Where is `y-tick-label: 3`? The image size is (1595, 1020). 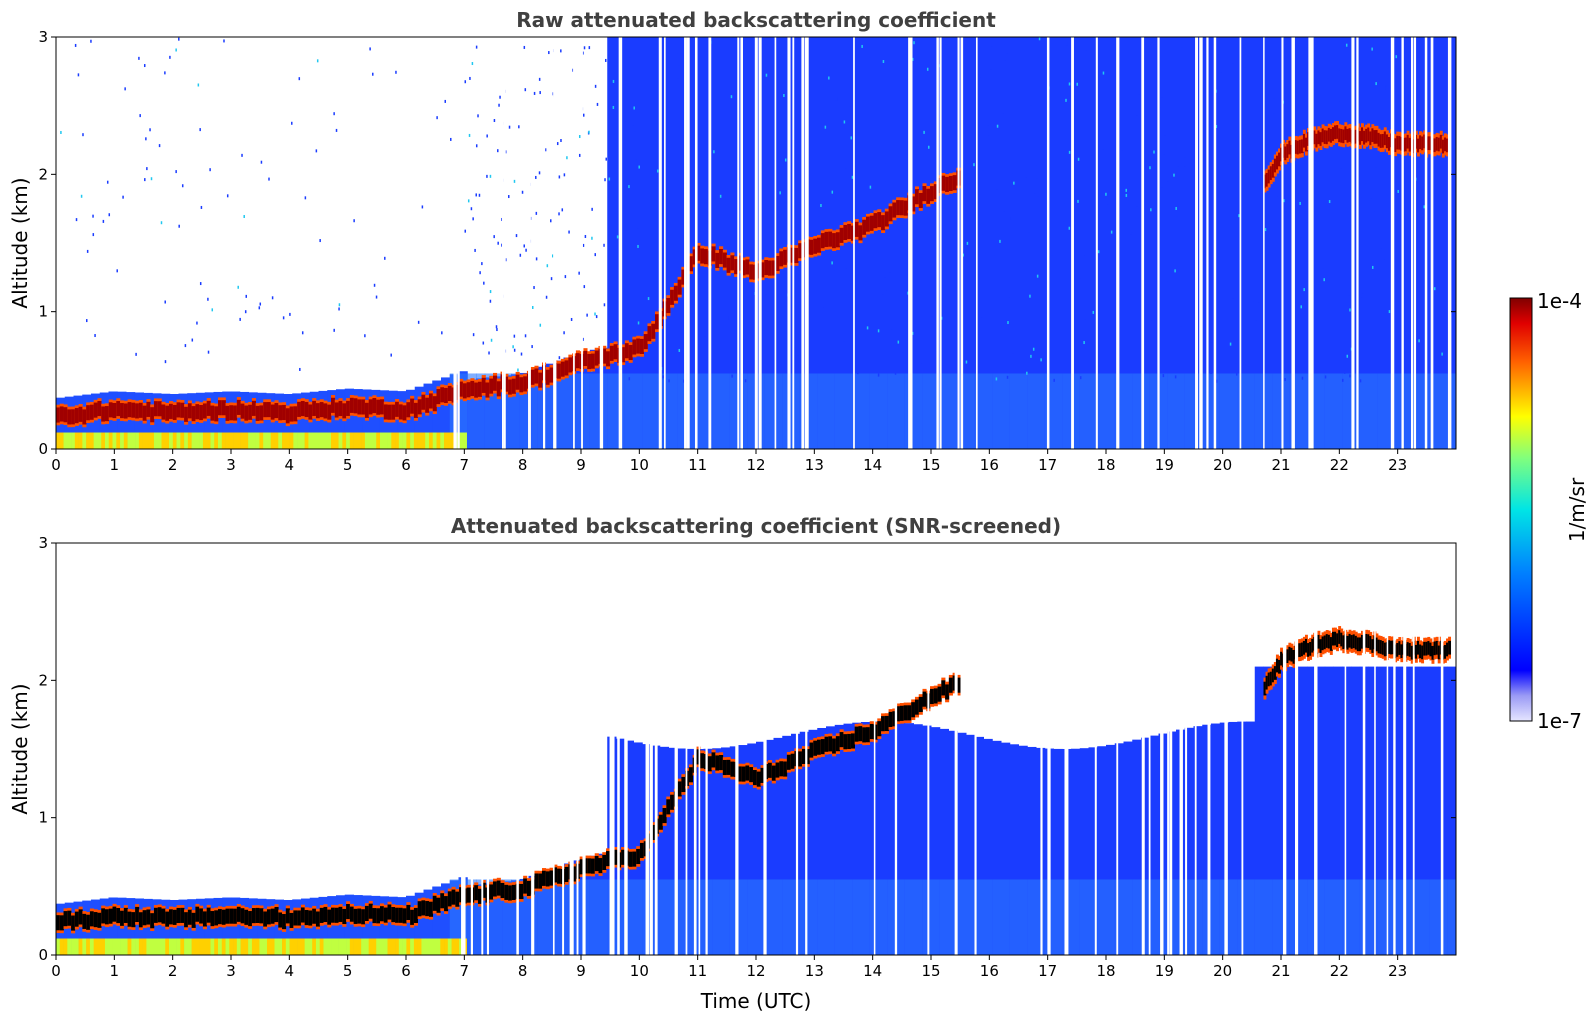 y-tick-label: 3 is located at coordinates (43, 37).